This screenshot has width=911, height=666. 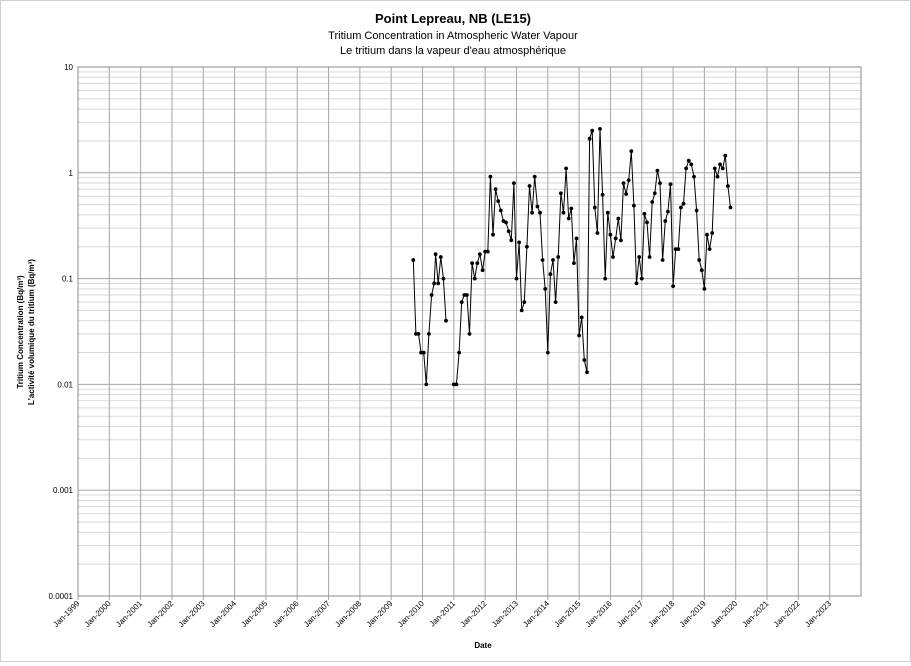 What do you see at coordinates (536, 614) in the screenshot?
I see `x-tick-label: Jan-2014` at bounding box center [536, 614].